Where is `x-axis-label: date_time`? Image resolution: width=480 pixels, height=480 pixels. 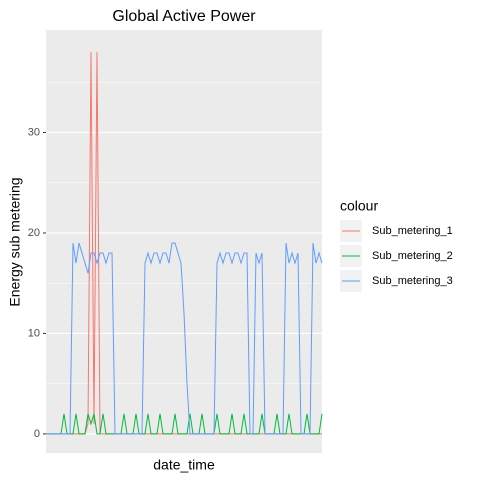
x-axis-label: date_time is located at coordinates (184, 465).